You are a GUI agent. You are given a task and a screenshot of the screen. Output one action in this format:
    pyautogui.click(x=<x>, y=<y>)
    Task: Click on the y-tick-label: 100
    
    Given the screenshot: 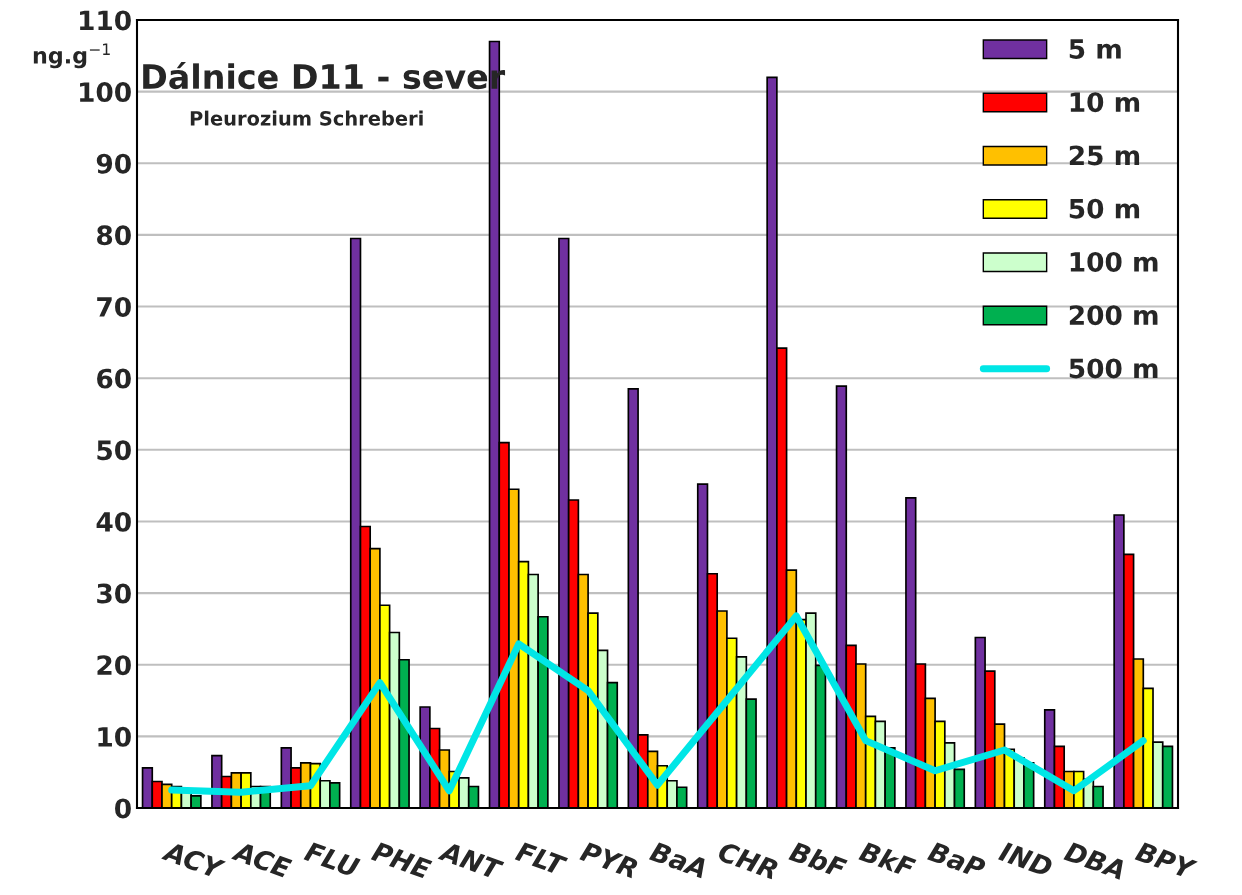 What is the action you would take?
    pyautogui.click(x=105, y=92)
    